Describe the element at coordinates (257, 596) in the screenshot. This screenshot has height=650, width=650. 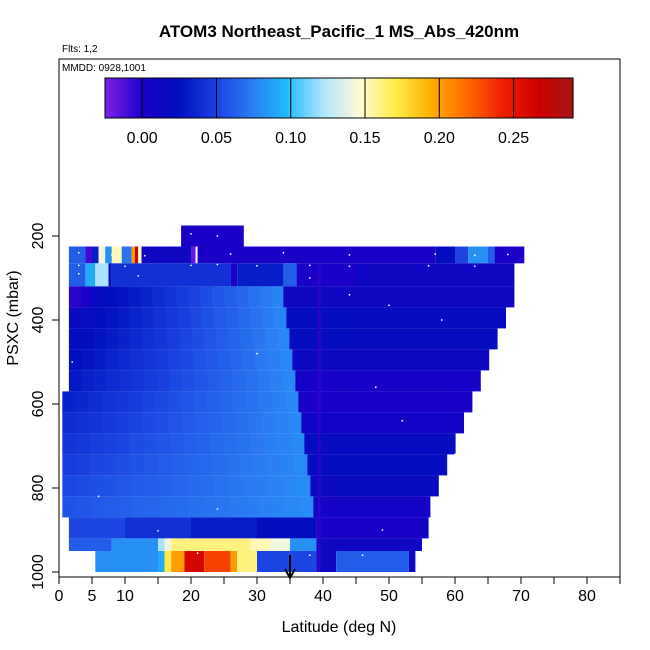
I see `x-tick-label: 30` at that location.